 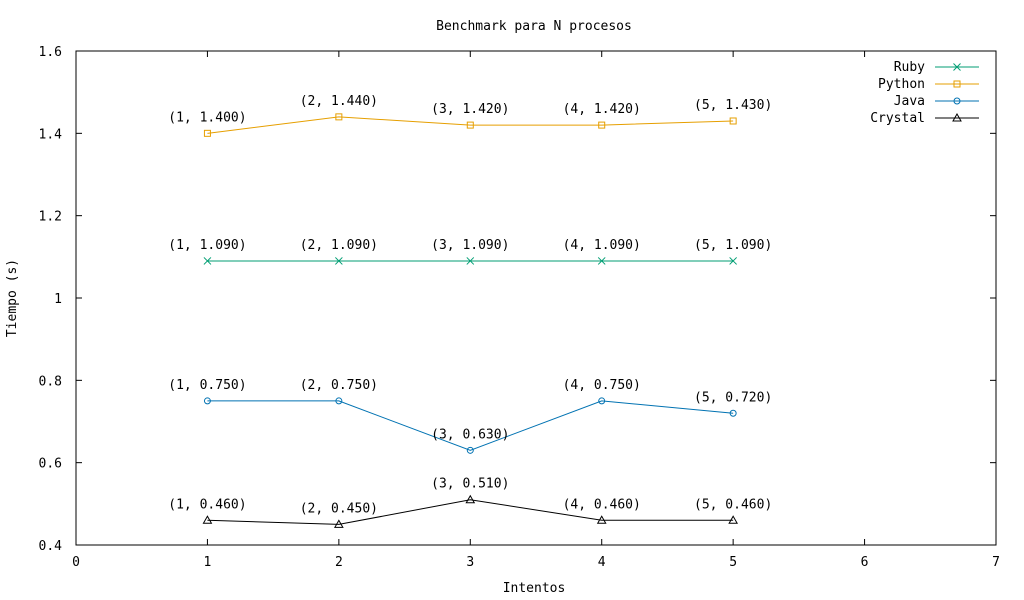 I want to click on y-tick-label: 0.4, so click(x=51, y=546).